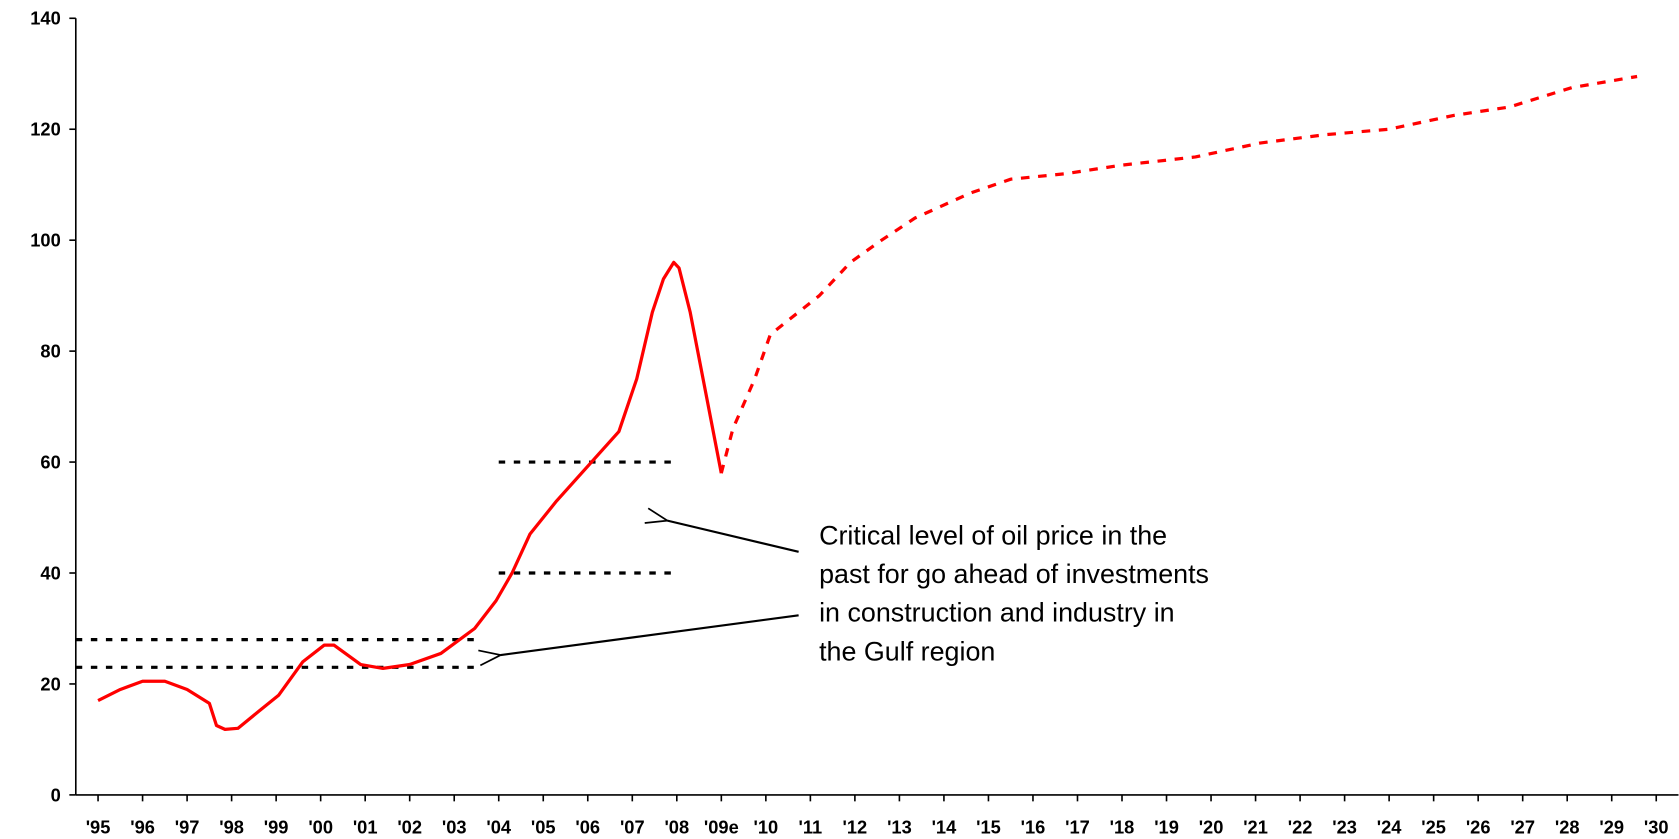 The width and height of the screenshot is (1679, 839). Describe the element at coordinates (993, 535) in the screenshot. I see `annotation-line: Critical level of oil price in the` at that location.